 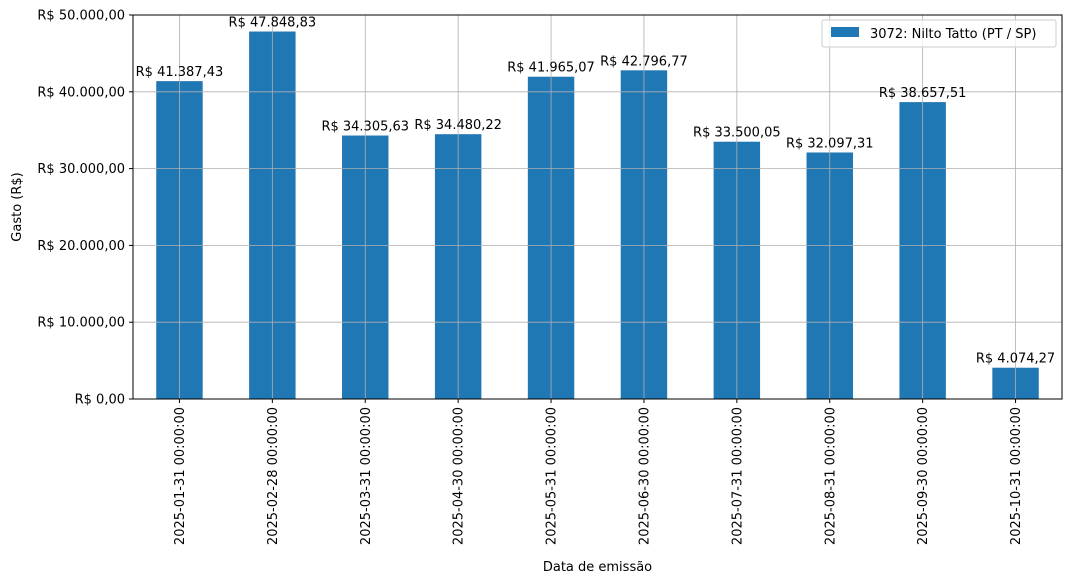 What do you see at coordinates (273, 23) in the screenshot?
I see `bar-value-label: R$ 47.848,83` at bounding box center [273, 23].